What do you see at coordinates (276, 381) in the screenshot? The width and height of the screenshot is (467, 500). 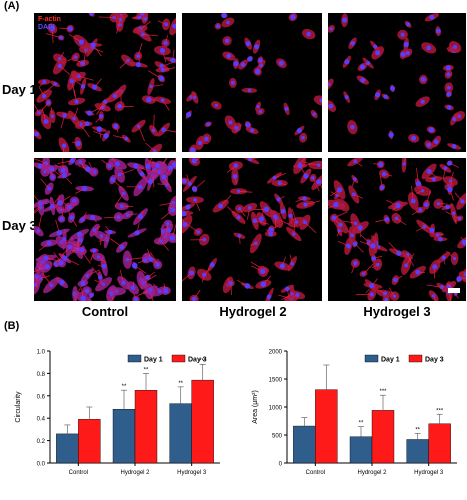 I see `y-tick-label: 1500` at bounding box center [276, 381].